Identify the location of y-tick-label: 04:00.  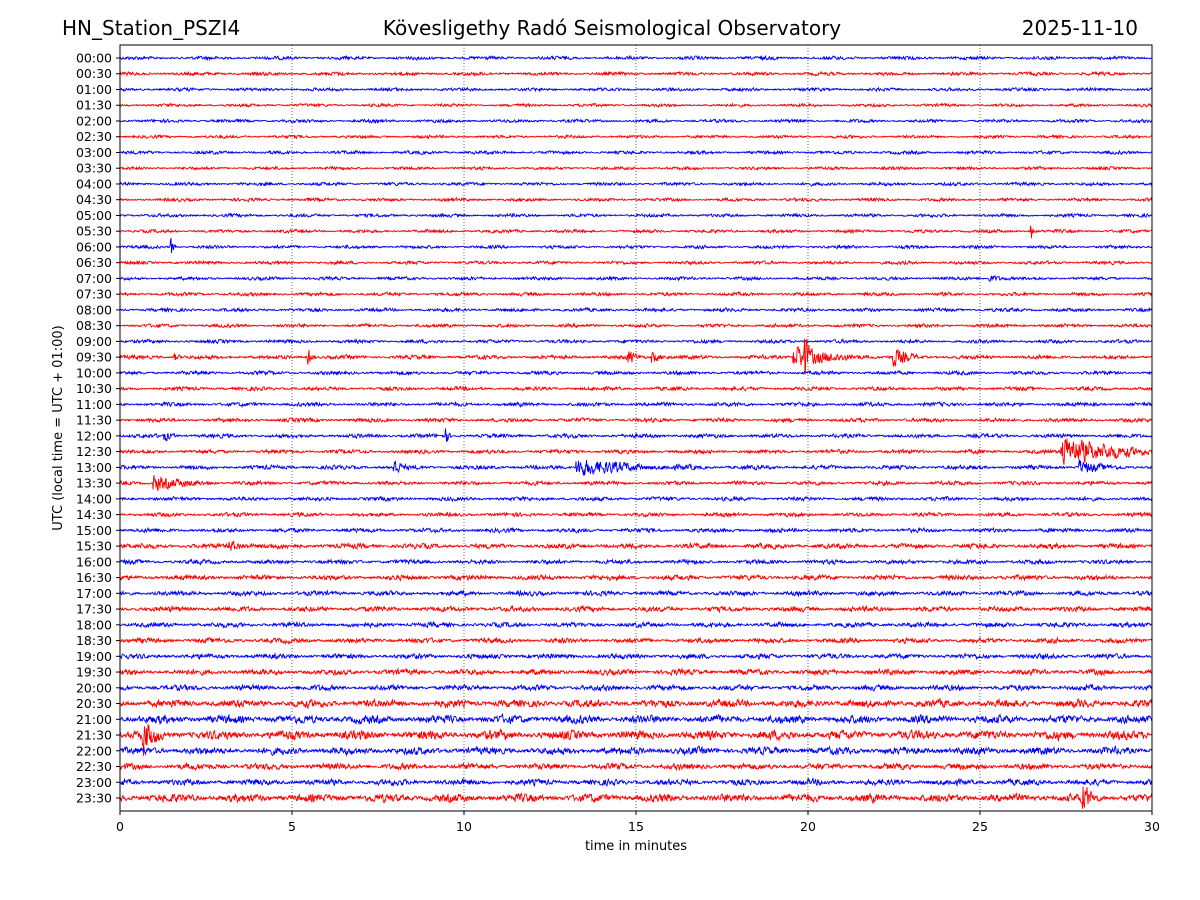
(94, 183).